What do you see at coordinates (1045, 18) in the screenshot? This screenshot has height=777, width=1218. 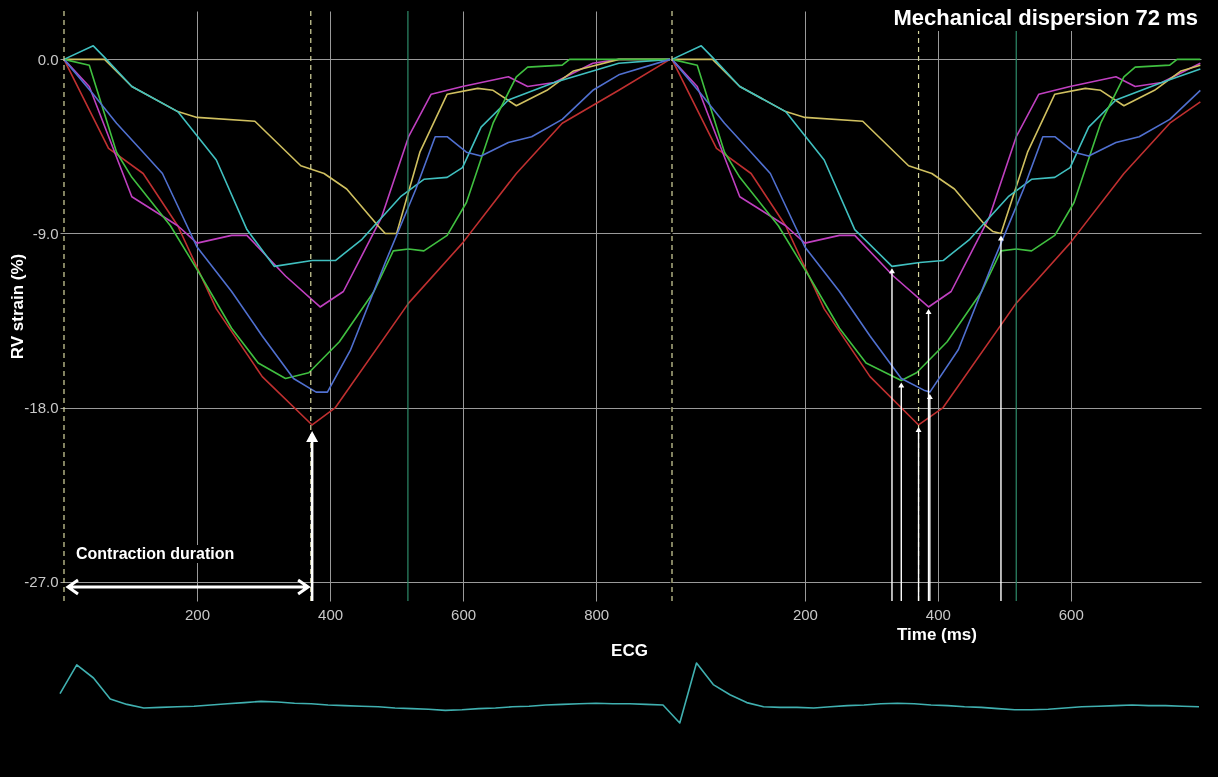 I see `annotation: Mechanical dispersion 72 ms` at bounding box center [1045, 18].